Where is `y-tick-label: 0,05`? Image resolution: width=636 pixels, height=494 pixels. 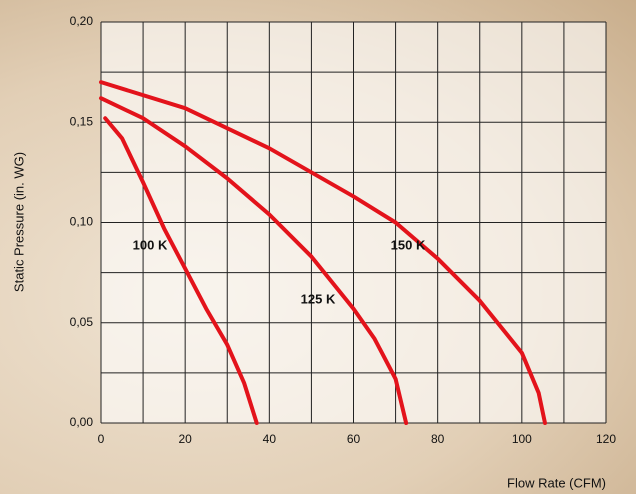
y-tick-label: 0,05 is located at coordinates (82, 322).